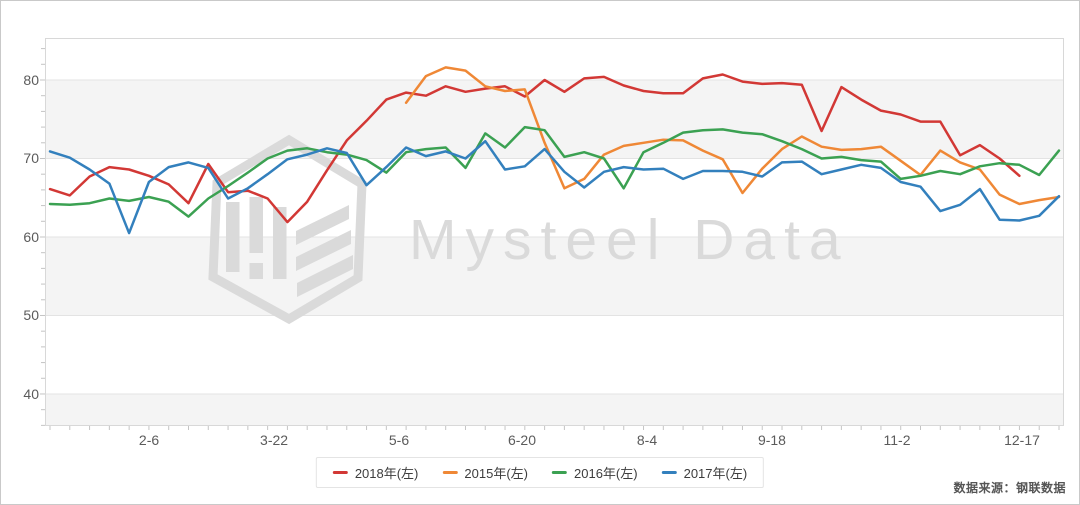 The width and height of the screenshot is (1080, 505). I want to click on y-axis-label: 50, so click(31, 315).